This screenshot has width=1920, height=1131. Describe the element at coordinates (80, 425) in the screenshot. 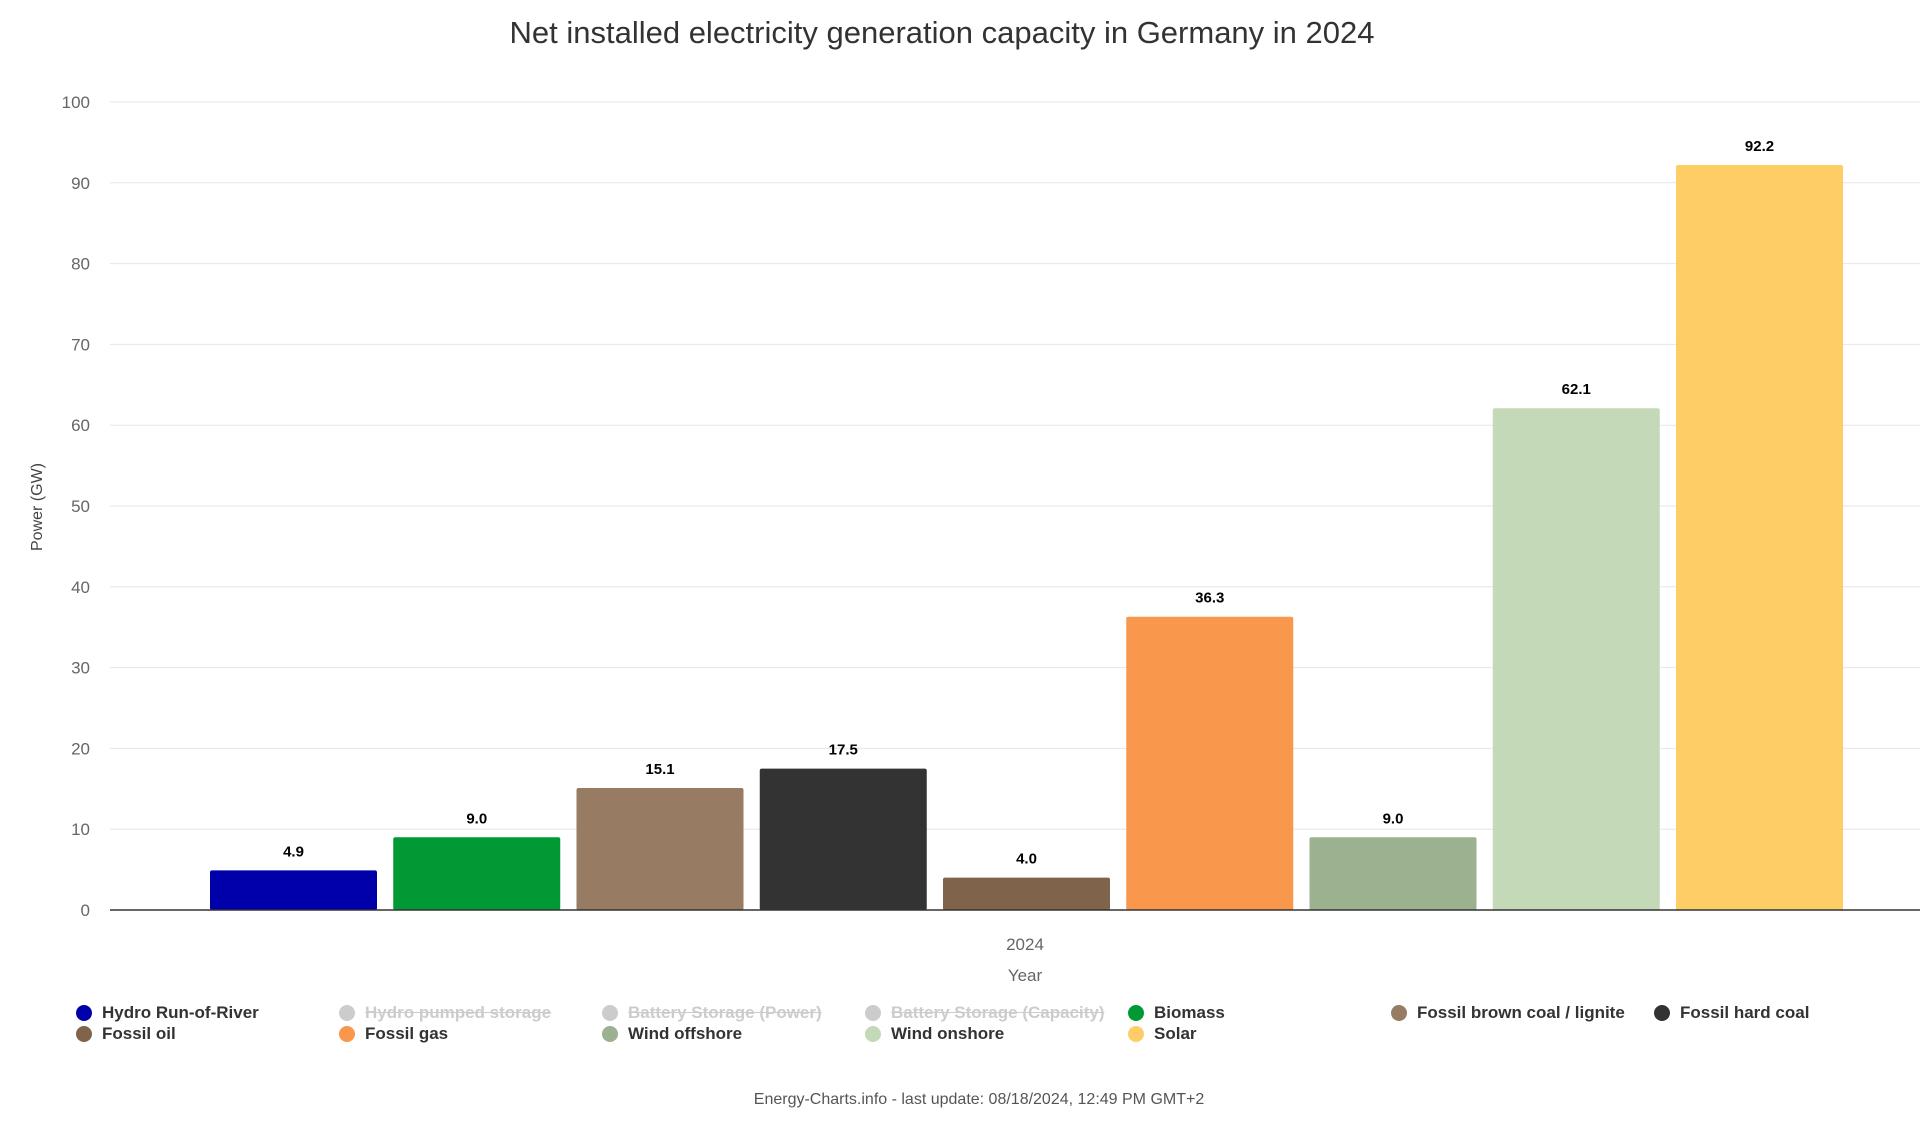

I see `y-tick-label: 60` at that location.